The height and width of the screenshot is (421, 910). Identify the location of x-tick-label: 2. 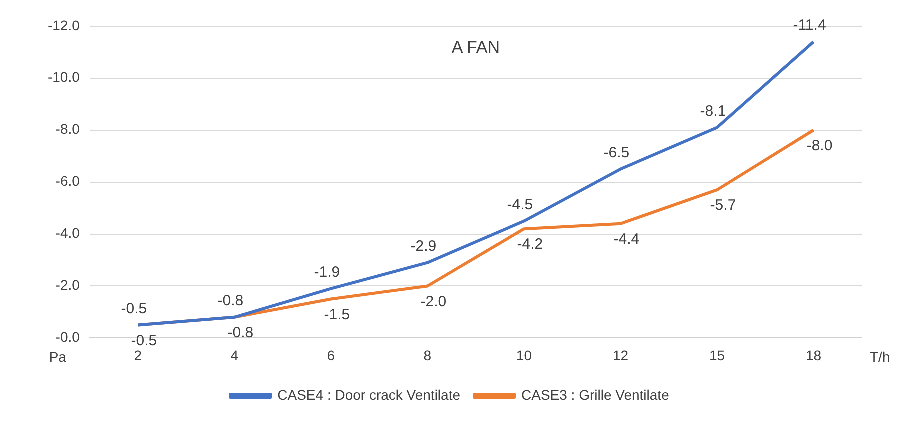
(138, 355).